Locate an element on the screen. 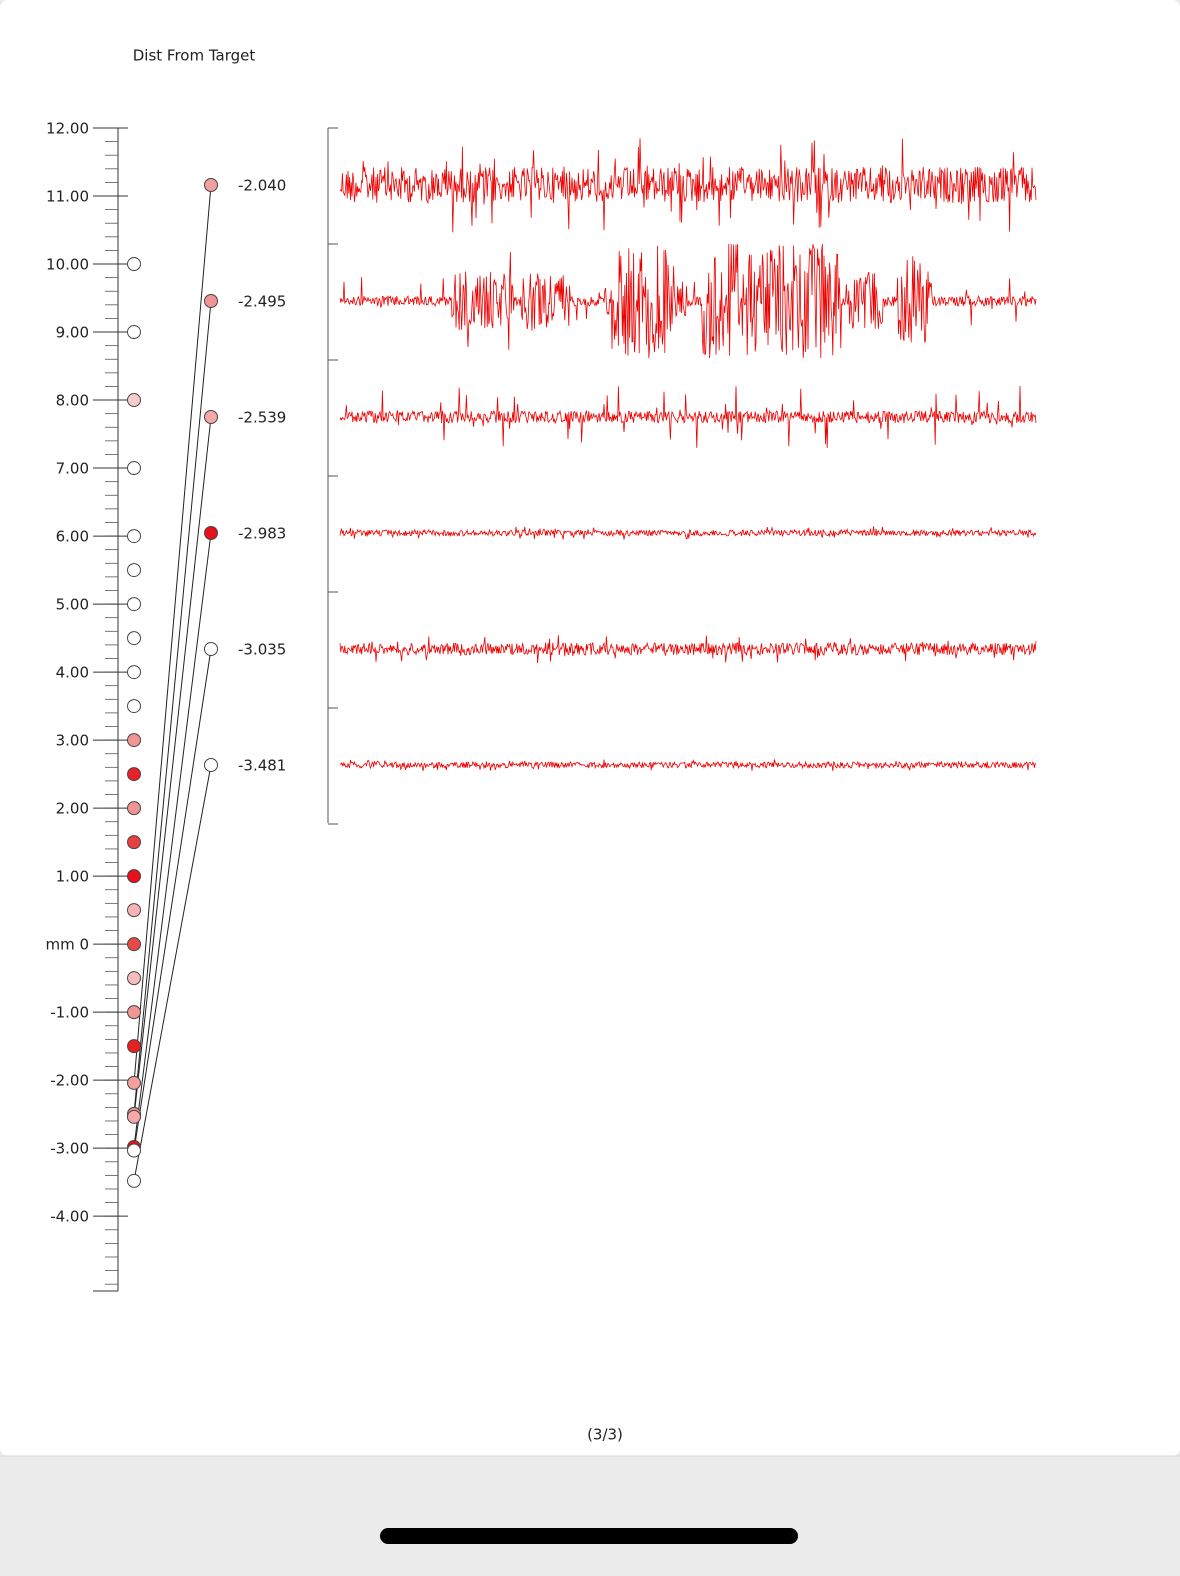  y-tick-label: 1.00 is located at coordinates (72, 877).